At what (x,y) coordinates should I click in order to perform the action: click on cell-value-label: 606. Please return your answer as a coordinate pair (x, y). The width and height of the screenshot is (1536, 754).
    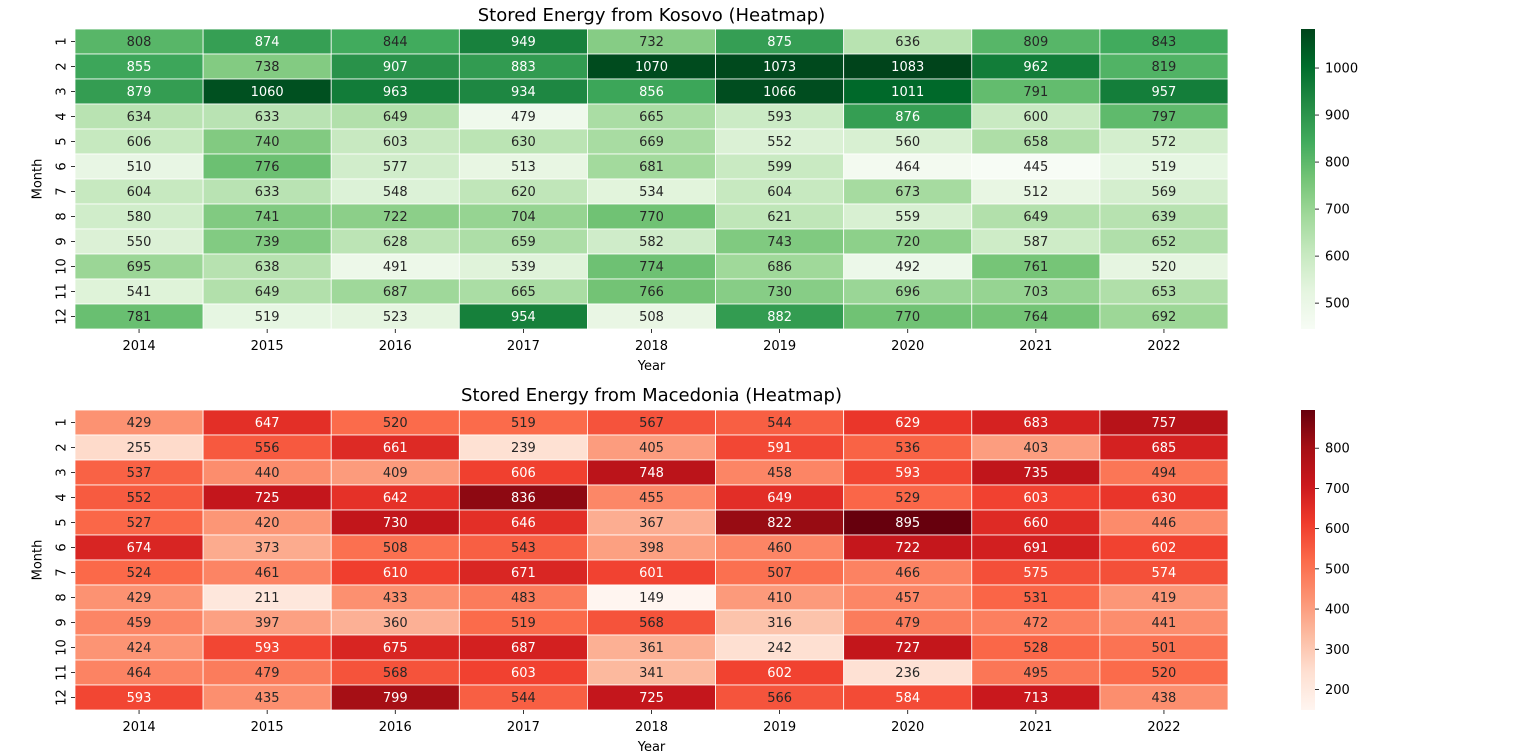
    Looking at the image, I should click on (139, 142).